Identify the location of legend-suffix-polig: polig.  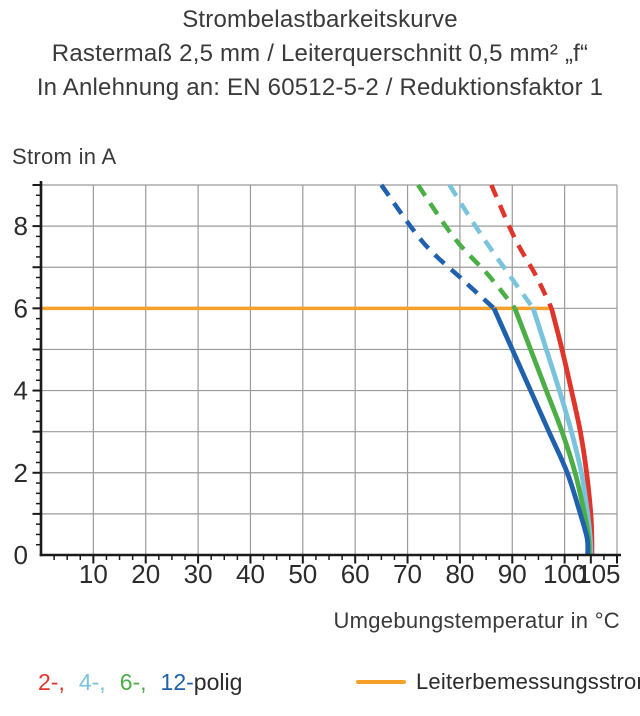
(218, 682).